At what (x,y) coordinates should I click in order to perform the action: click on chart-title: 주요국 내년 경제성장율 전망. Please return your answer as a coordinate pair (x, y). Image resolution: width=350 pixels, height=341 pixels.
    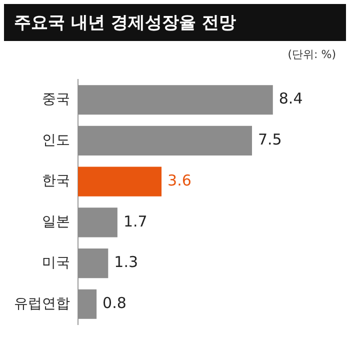
    Looking at the image, I should click on (175, 22).